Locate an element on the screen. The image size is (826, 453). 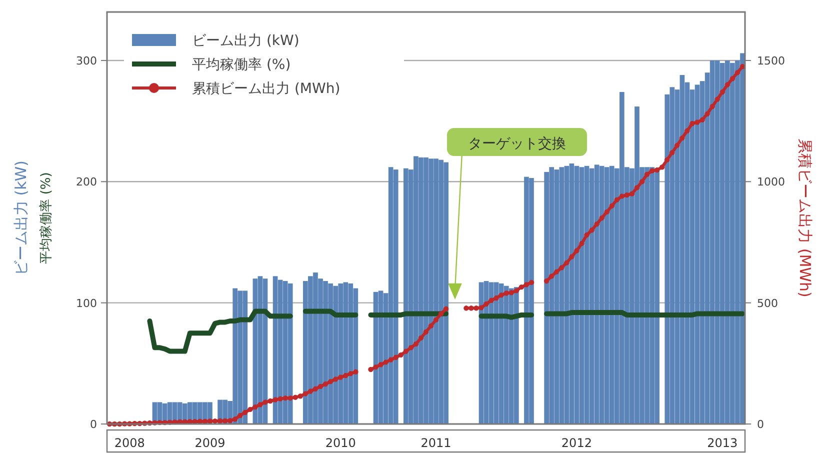
legend-label: 平均稼働率 (%) is located at coordinates (241, 65).